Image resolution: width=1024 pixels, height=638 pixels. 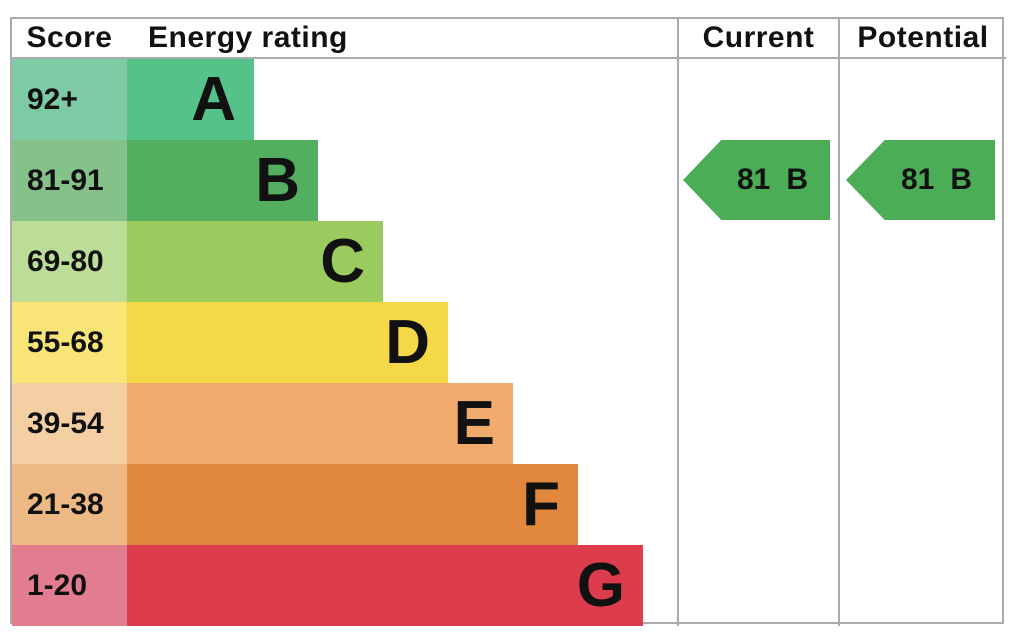 I want to click on rating-letter-a: A, so click(x=213, y=99).